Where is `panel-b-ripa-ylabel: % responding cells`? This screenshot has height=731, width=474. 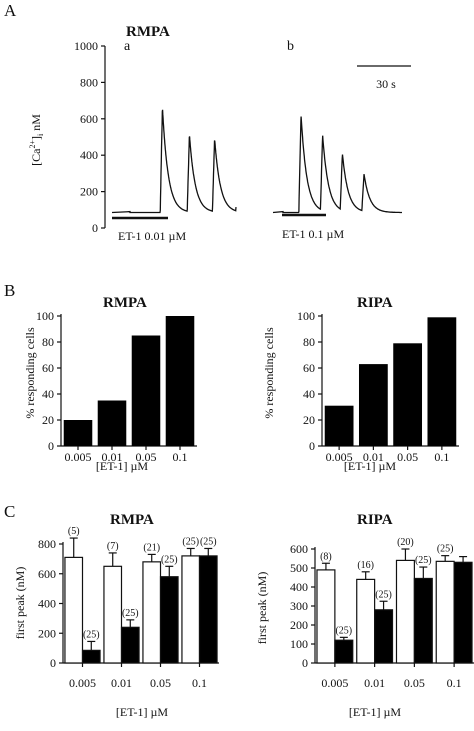
panel-b-ripa-ylabel: % responding cells is located at coordinates (269, 373).